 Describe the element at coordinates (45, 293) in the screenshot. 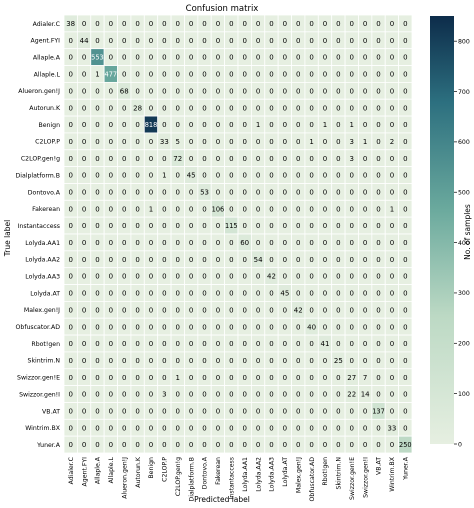

I see `row-tick-label: Lolyda.AT` at that location.